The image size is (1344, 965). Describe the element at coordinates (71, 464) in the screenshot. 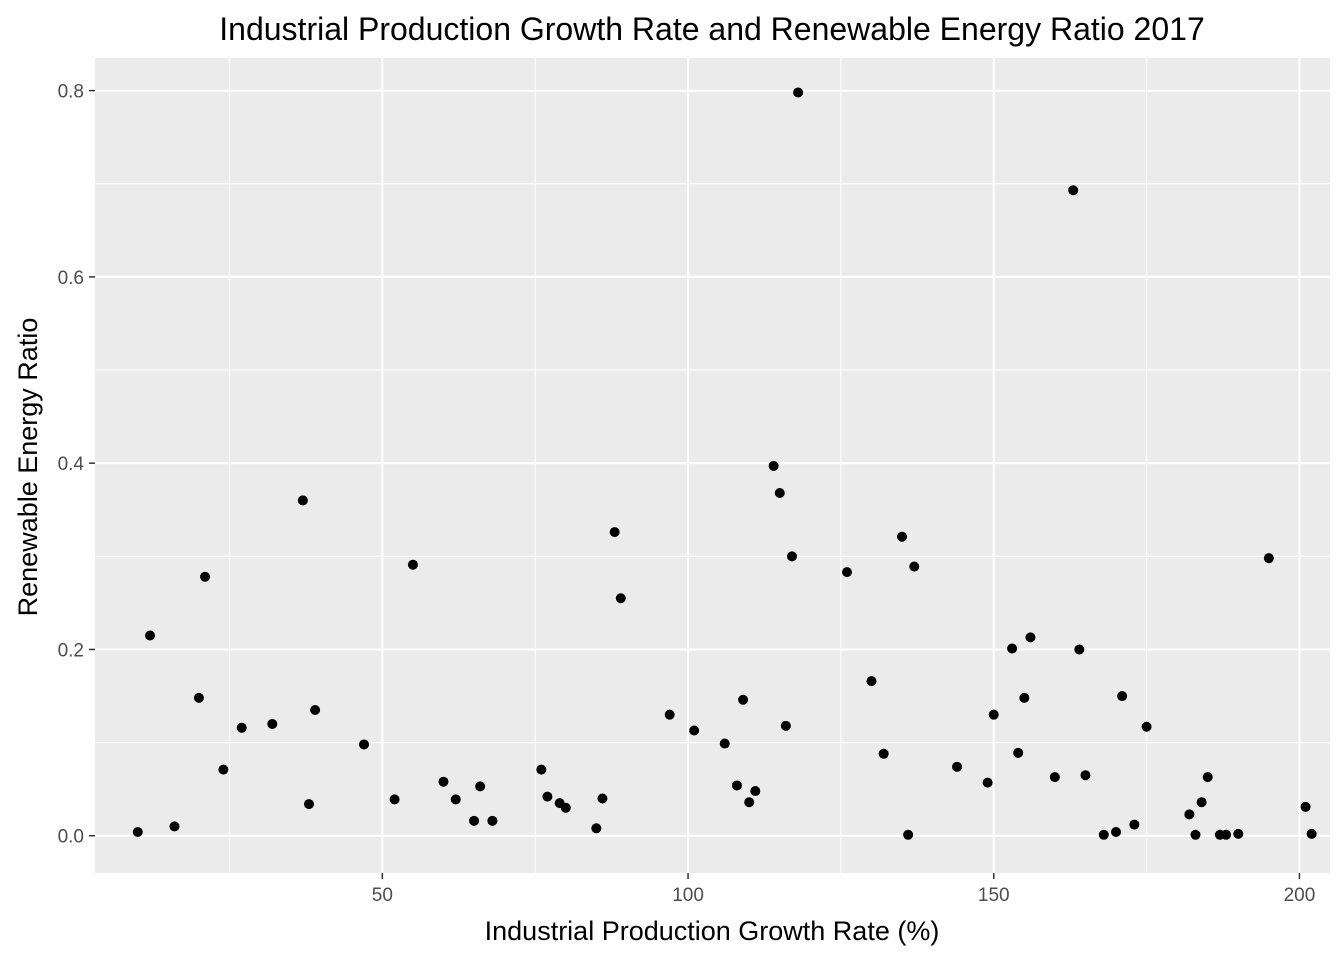

I see `y-tick-label: 0.4` at that location.